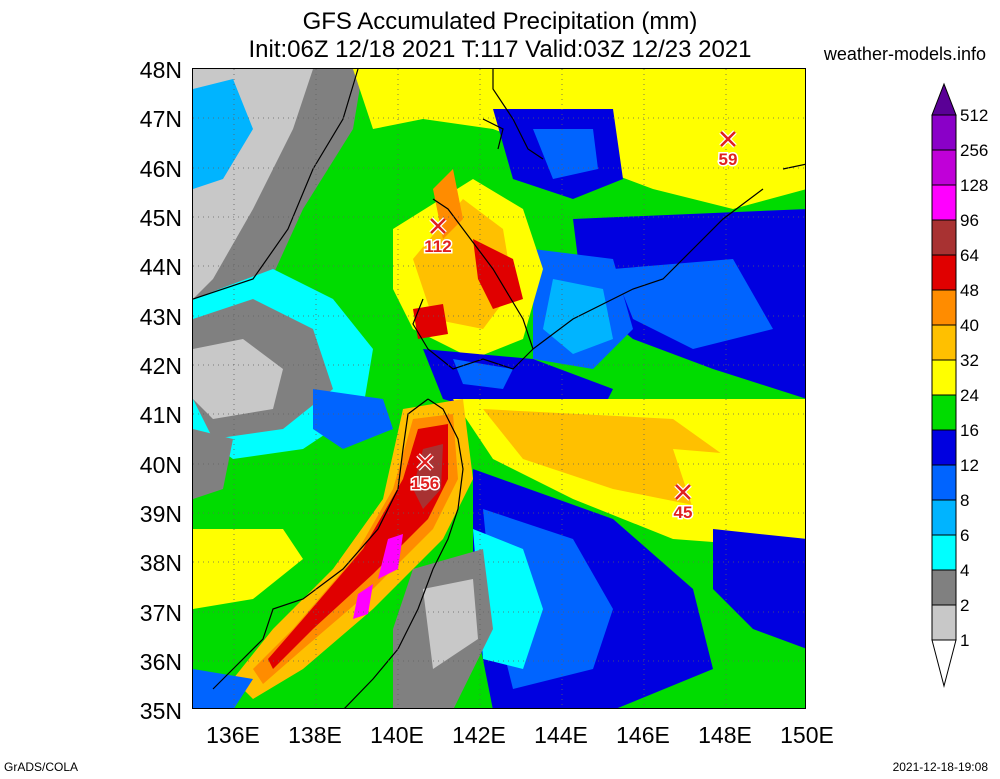 The height and width of the screenshot is (779, 1000). What do you see at coordinates (233, 735) in the screenshot?
I see `lon-tick: 136E` at bounding box center [233, 735].